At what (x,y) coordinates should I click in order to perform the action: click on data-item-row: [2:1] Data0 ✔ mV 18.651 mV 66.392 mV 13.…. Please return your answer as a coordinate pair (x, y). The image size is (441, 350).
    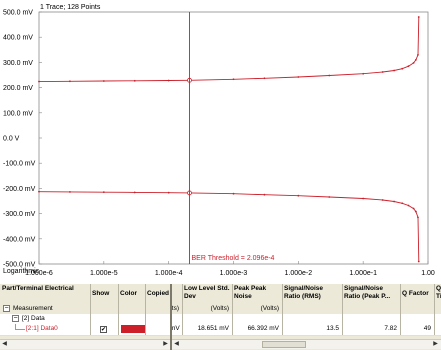
    Looking at the image, I should click on (220, 330).